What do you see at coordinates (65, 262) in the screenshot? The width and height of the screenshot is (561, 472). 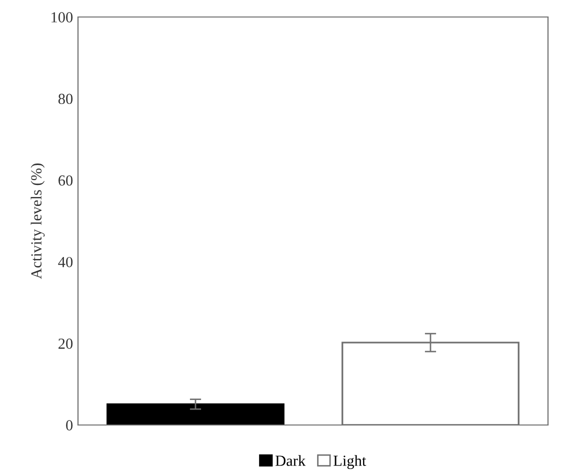 I see `y-tick-label: 40` at bounding box center [65, 262].